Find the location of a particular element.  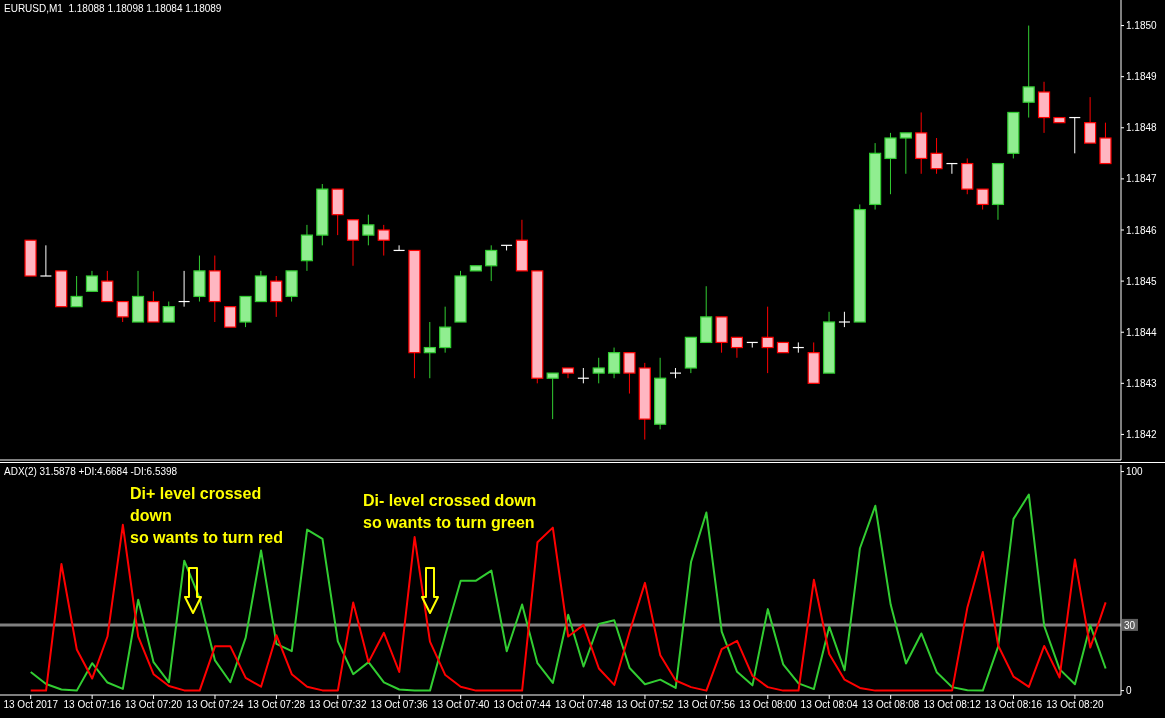

y-tick-label: 1.1850 is located at coordinates (1142, 26).